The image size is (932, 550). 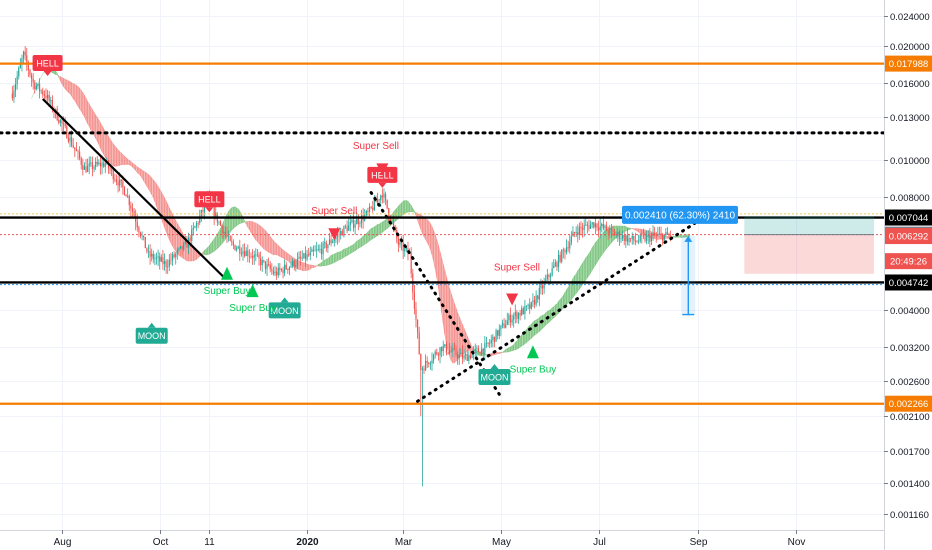 What do you see at coordinates (430, 539) in the screenshot?
I see `time-axis: Aug Oct 11 2020 Mar May Jul Sep Nov` at bounding box center [430, 539].